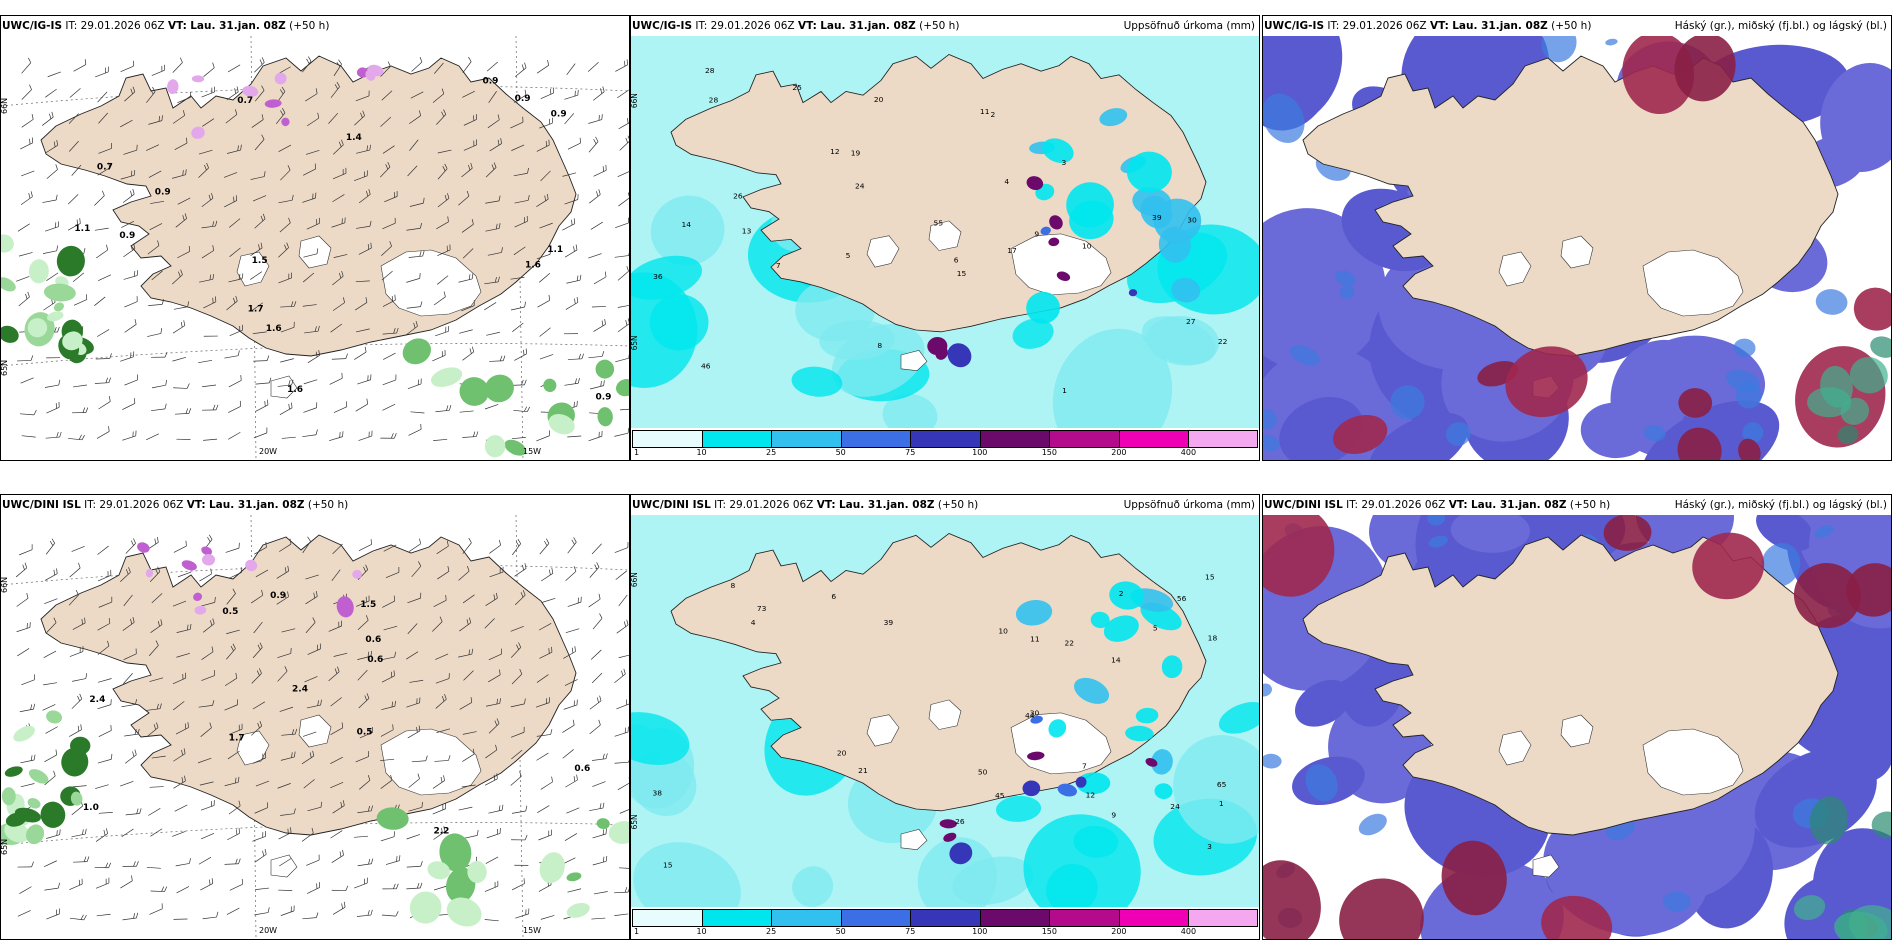 The width and height of the screenshot is (1900, 950). Describe the element at coordinates (962, 273) in the screenshot. I see `value-label: 15` at that location.